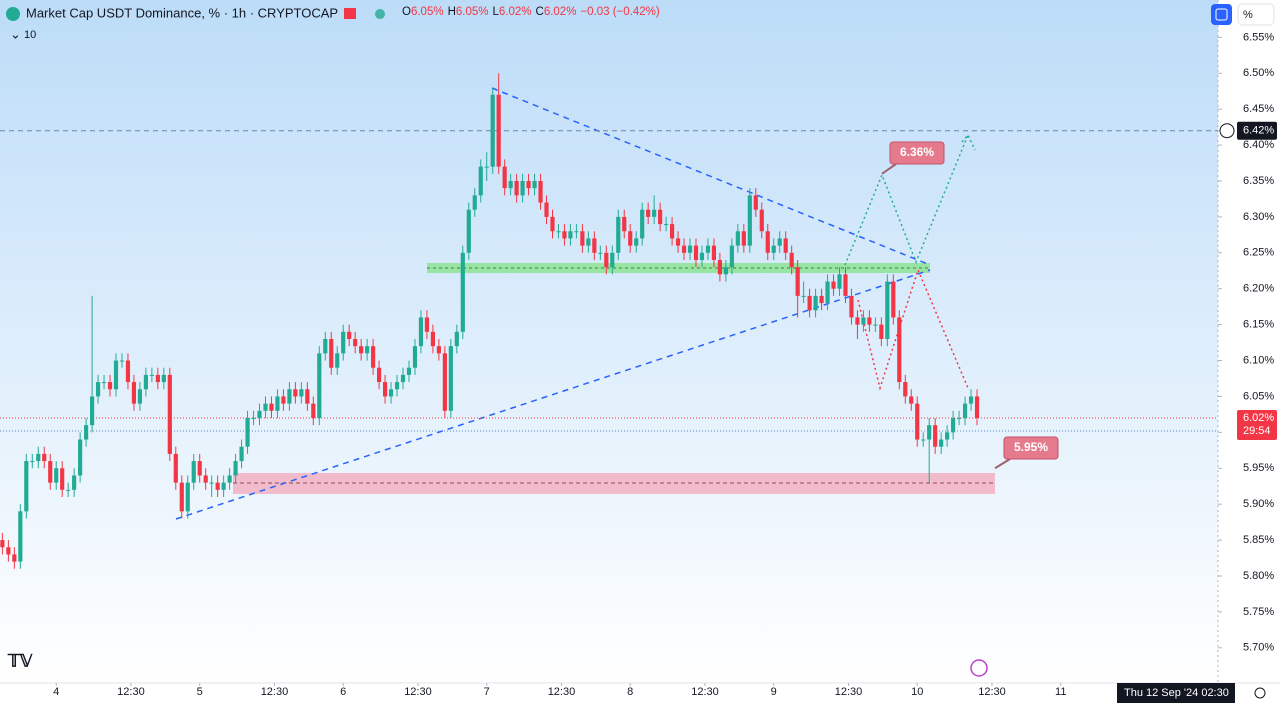 The image size is (1280, 704). I want to click on status-dot, so click(380, 14).